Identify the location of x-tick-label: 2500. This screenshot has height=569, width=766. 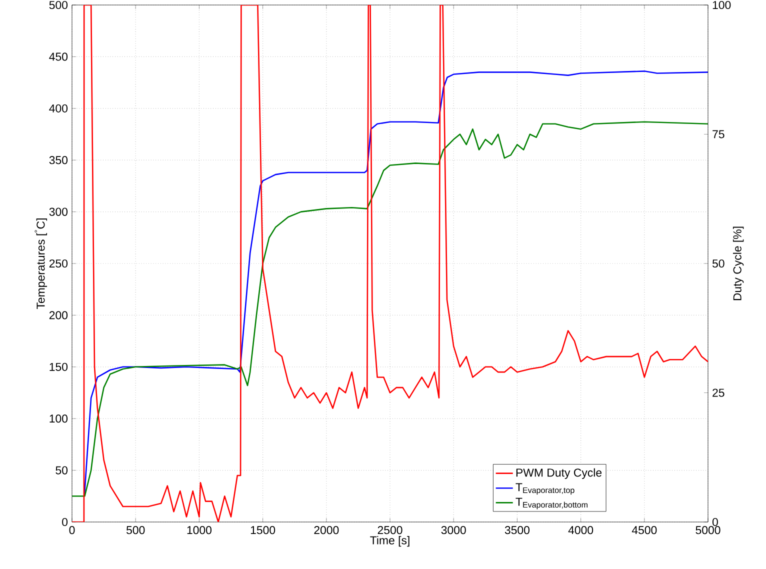
(390, 530).